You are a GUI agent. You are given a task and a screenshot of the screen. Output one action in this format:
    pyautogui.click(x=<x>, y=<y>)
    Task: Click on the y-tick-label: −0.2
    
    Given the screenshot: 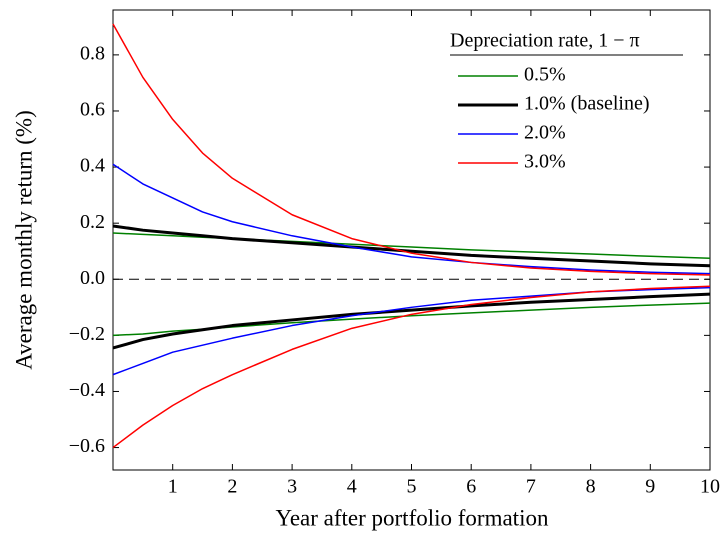 What is the action you would take?
    pyautogui.click(x=87, y=334)
    